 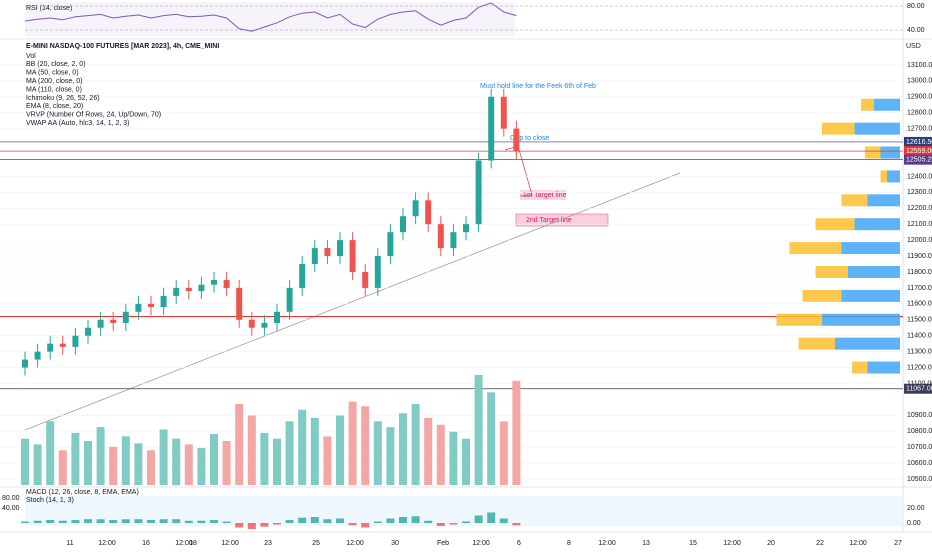 What do you see at coordinates (54, 89) in the screenshot?
I see `indicator-legend: MA (110, close, 0)` at bounding box center [54, 89].